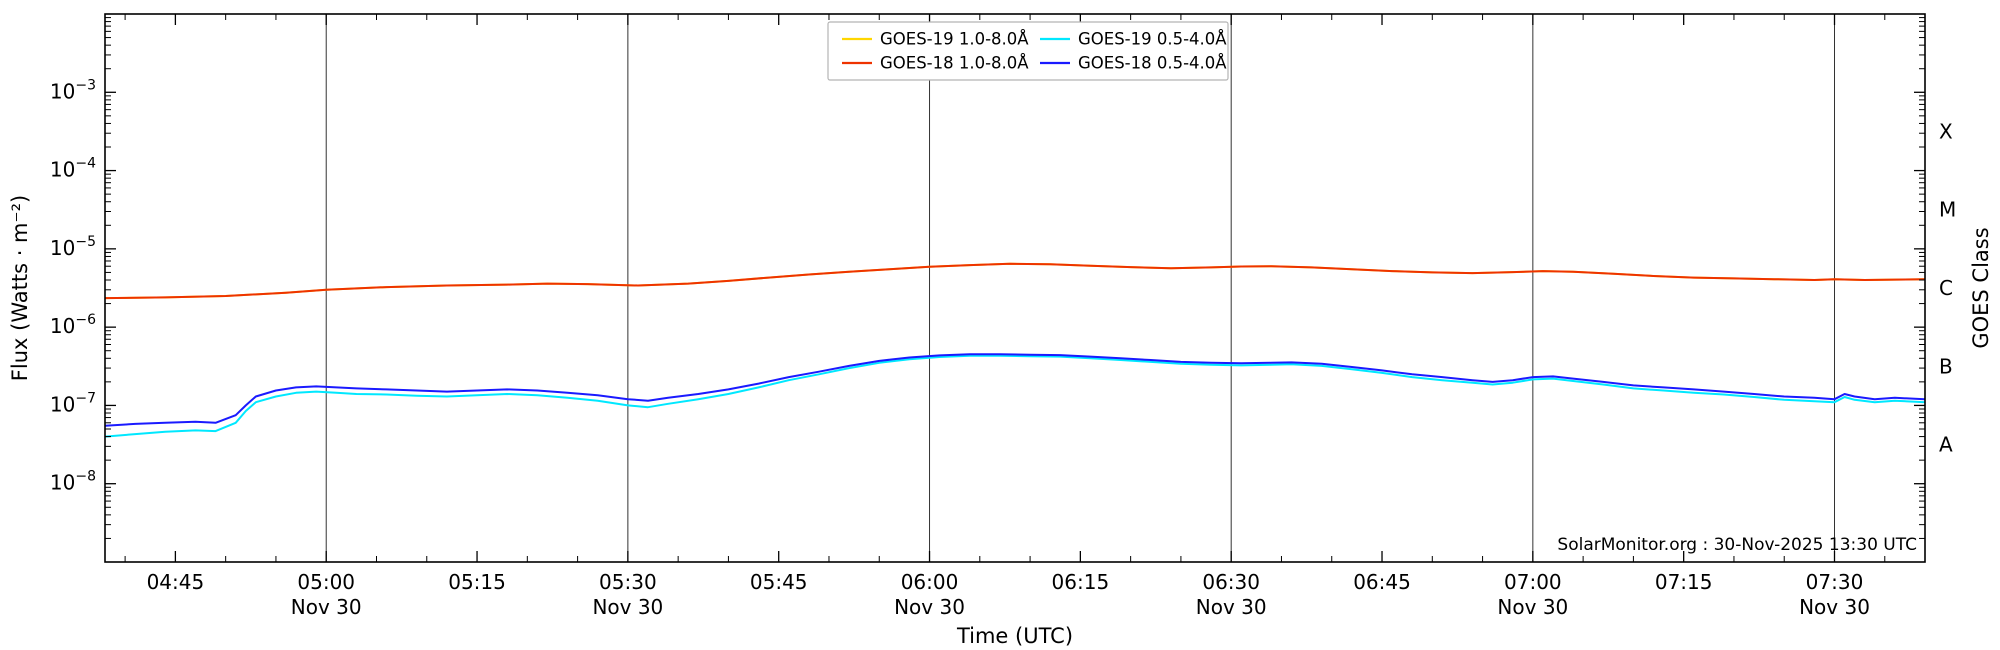 This screenshot has height=650, width=2000. I want to click on x-tick-label: 06:15, so click(1081, 582).